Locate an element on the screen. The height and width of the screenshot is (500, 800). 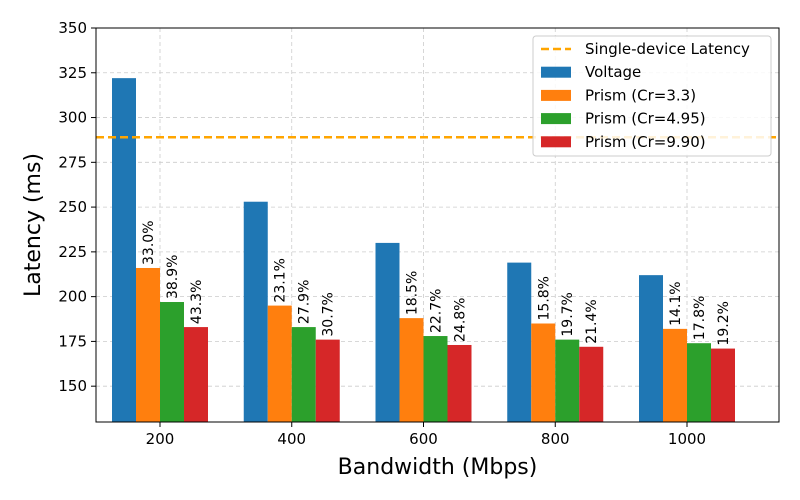
bar-value-label: 21.4% is located at coordinates (592, 321).